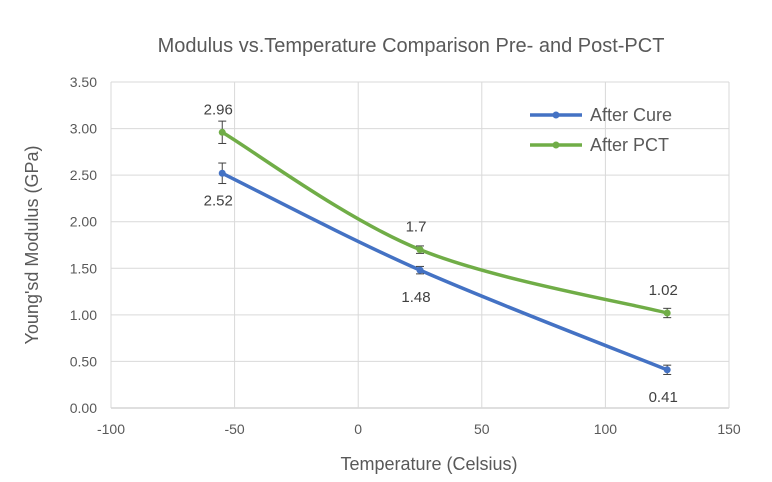 The width and height of the screenshot is (772, 482). What do you see at coordinates (111, 429) in the screenshot?
I see `x-tick-label: -100` at bounding box center [111, 429].